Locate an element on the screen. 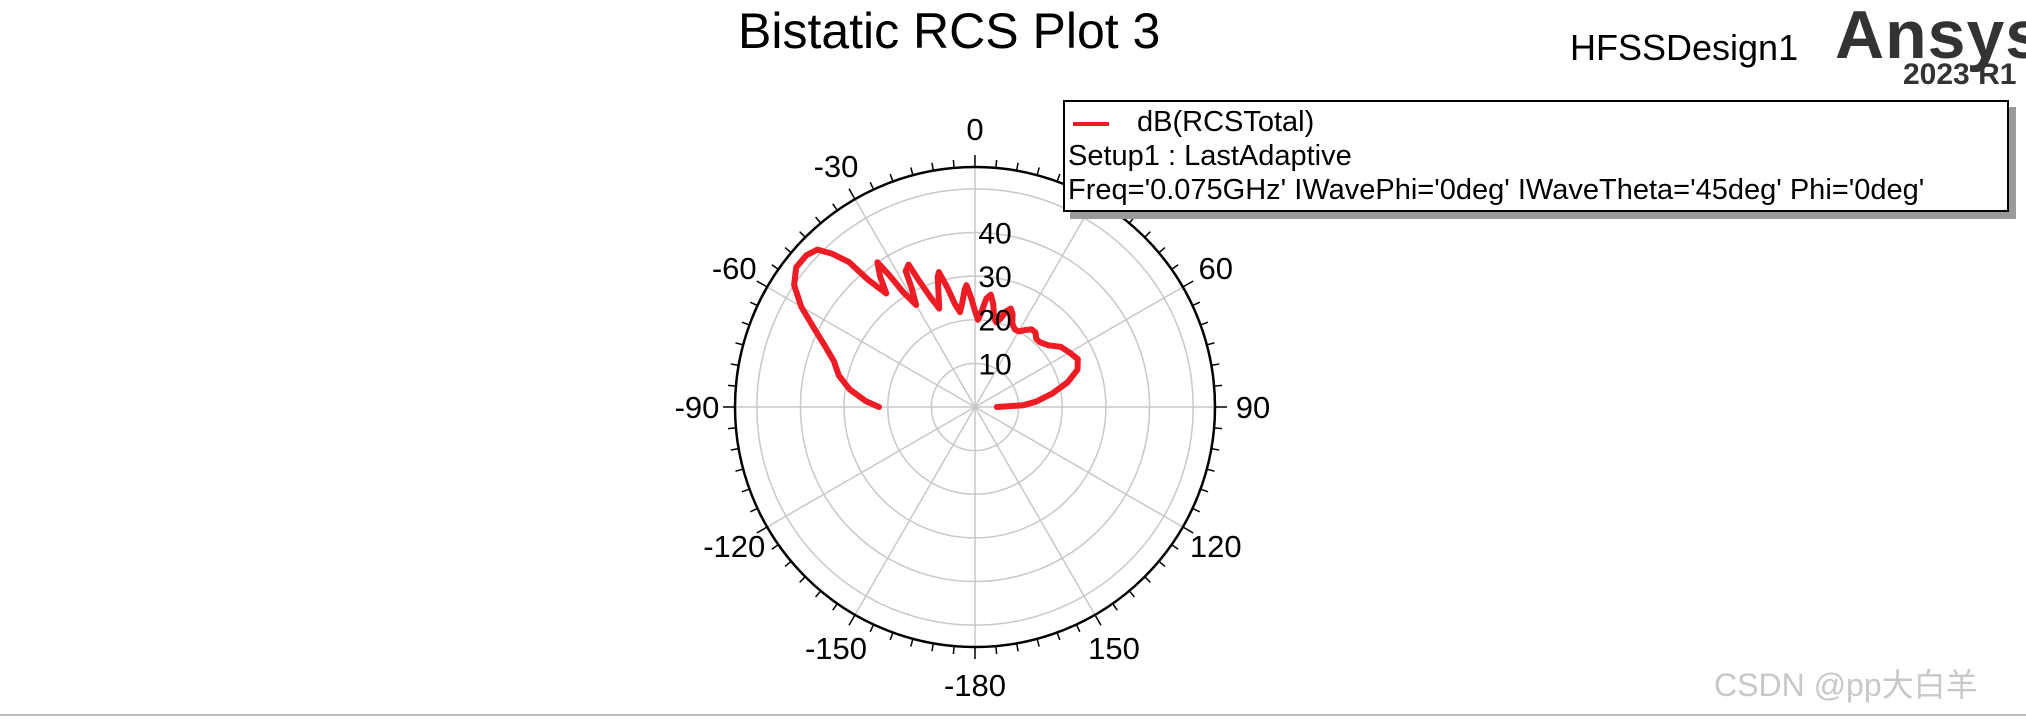 The height and width of the screenshot is (719, 2026). chart-title: Bistatic RCS Plot 3 is located at coordinates (949, 31).